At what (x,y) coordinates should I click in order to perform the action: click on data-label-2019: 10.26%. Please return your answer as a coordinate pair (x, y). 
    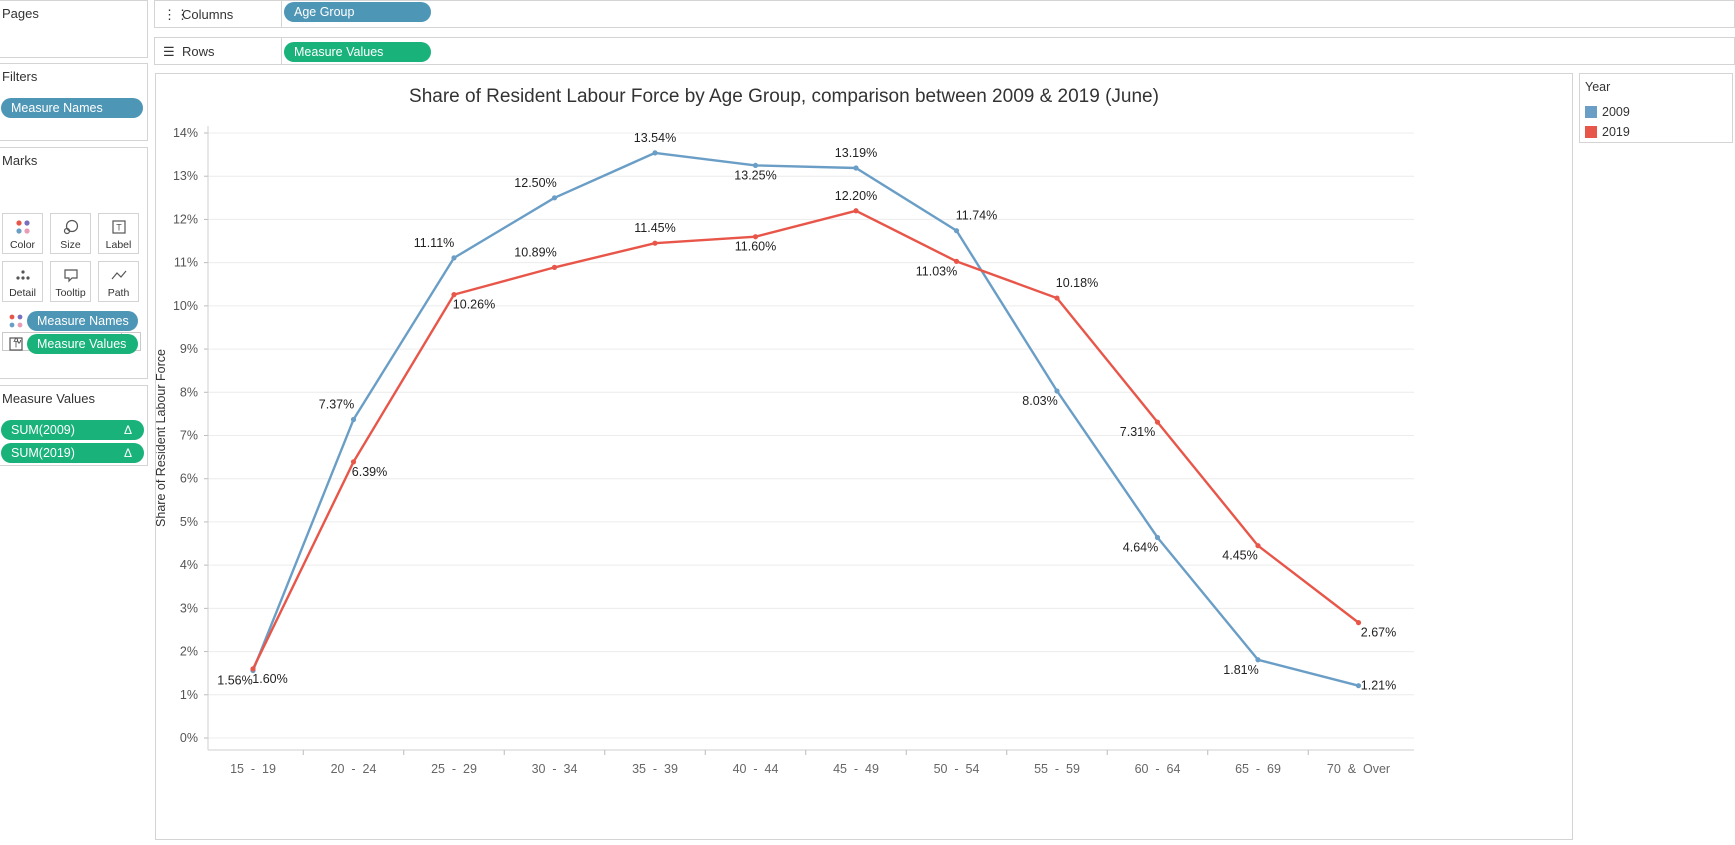
    Looking at the image, I should click on (474, 305).